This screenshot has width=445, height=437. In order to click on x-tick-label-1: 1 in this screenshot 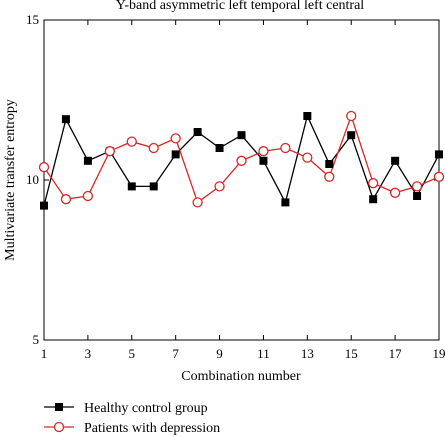, I will do `click(44, 353)`.